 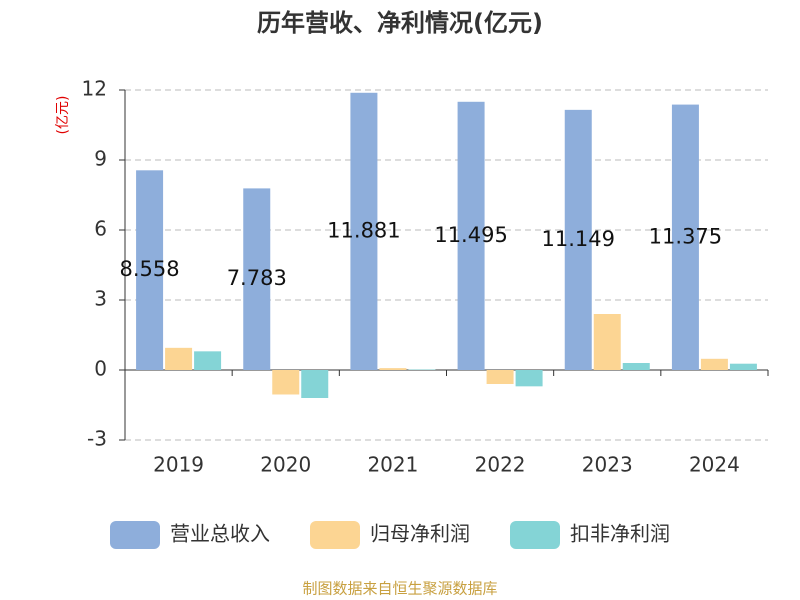 What do you see at coordinates (94, 89) in the screenshot?
I see `y-tick-label: 12` at bounding box center [94, 89].